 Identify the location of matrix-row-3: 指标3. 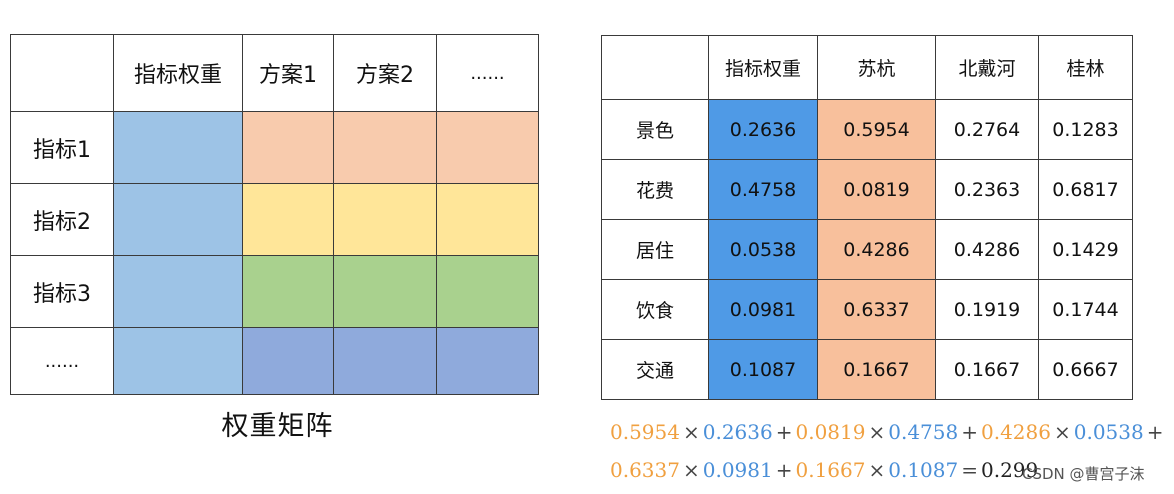
(274, 291).